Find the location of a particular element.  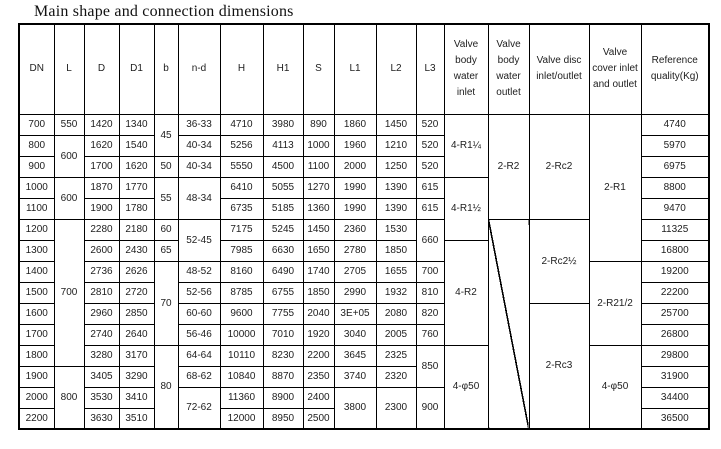

cell-d1: 3290 is located at coordinates (136, 376).